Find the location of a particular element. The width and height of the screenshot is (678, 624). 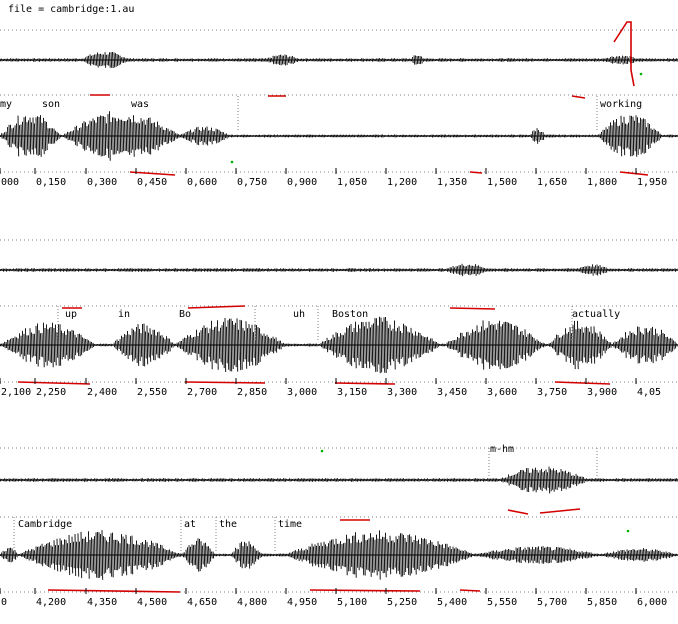

tick-label: 5,850 is located at coordinates (602, 602).